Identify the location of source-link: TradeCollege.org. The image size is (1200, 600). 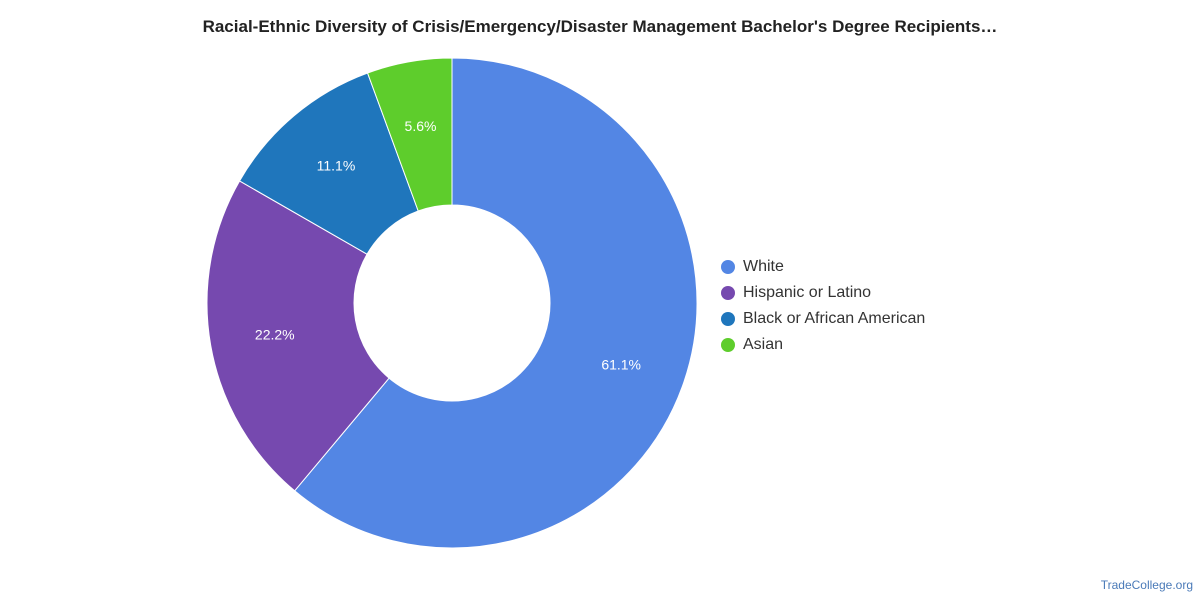
(1146, 585).